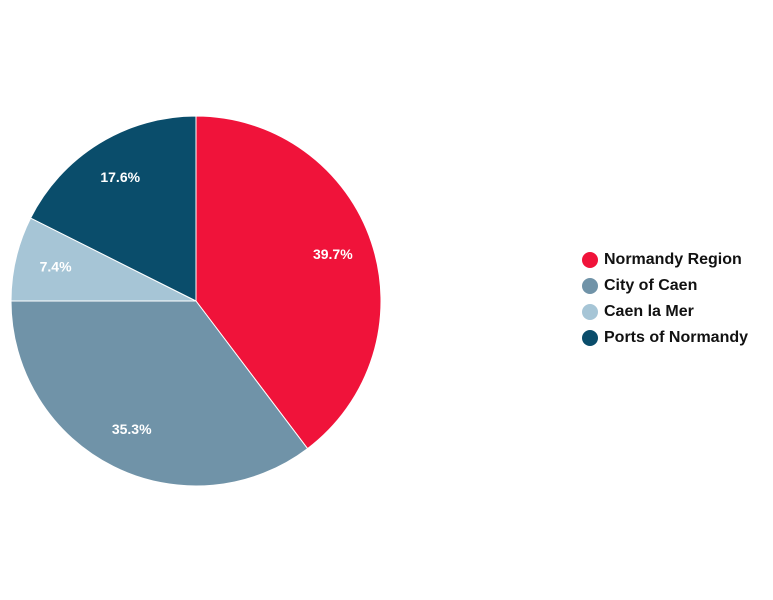  What do you see at coordinates (333, 254) in the screenshot?
I see `slice-label: 39.7%` at bounding box center [333, 254].